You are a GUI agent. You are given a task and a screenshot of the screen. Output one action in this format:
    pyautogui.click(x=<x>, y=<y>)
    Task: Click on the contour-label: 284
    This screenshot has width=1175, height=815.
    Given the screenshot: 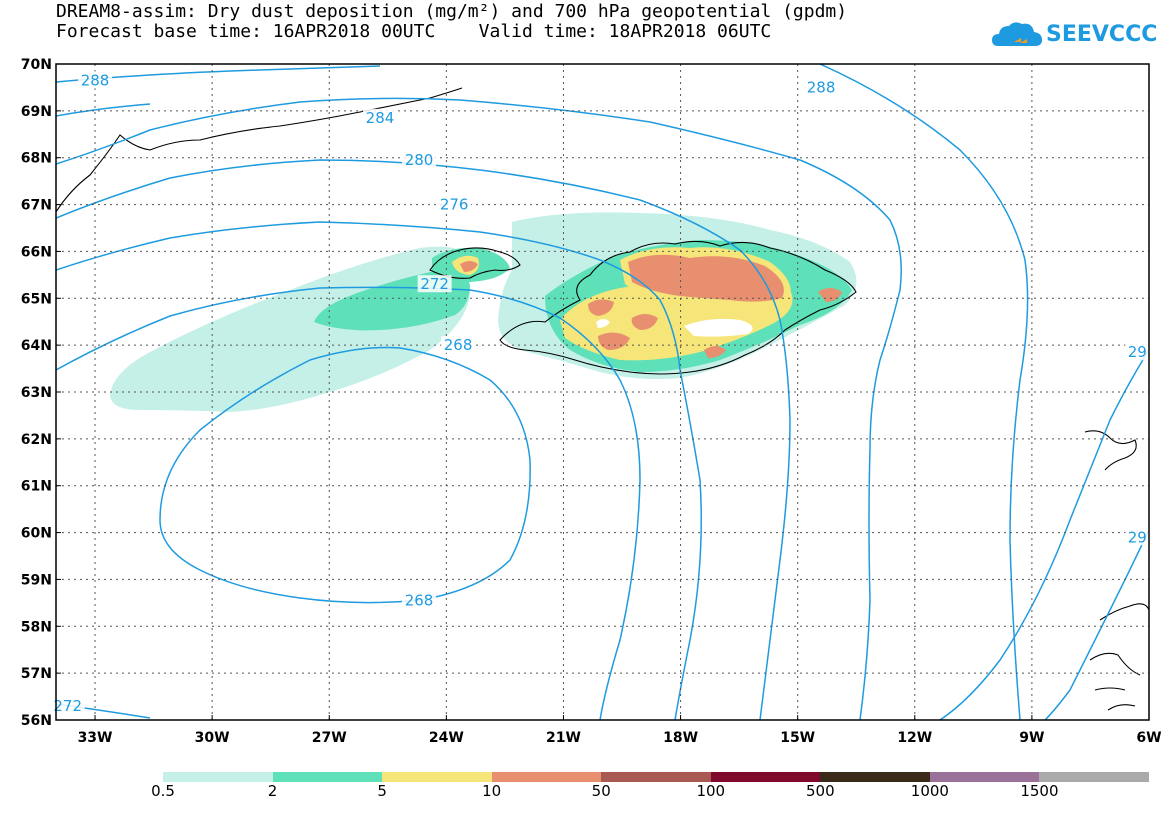 What is the action you would take?
    pyautogui.click(x=380, y=118)
    